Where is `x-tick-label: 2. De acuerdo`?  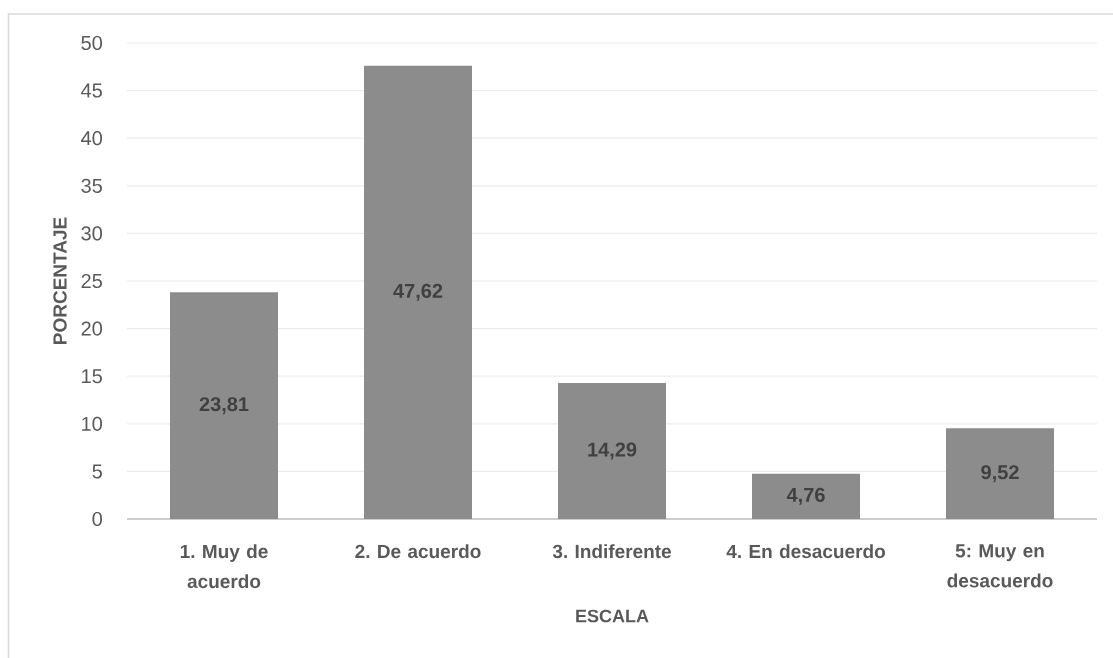
x-tick-label: 2. De acuerdo is located at coordinates (418, 551).